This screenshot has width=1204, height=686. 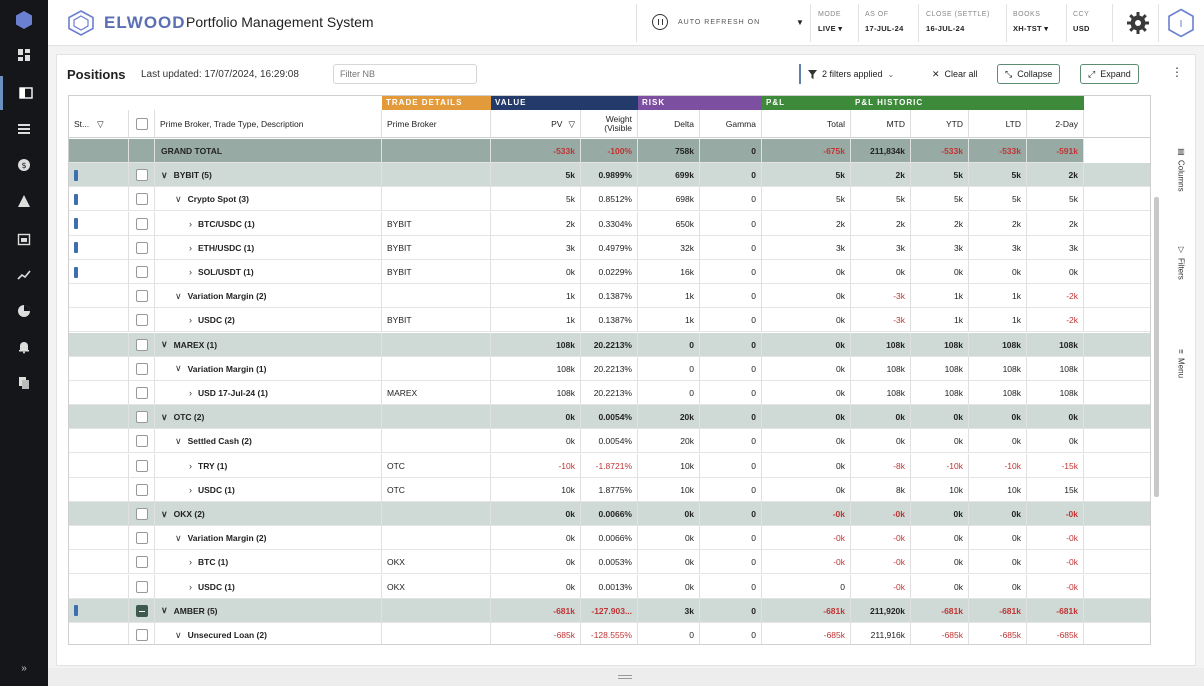 I want to click on menu-tab: ≡ Menu, so click(x=1181, y=363).